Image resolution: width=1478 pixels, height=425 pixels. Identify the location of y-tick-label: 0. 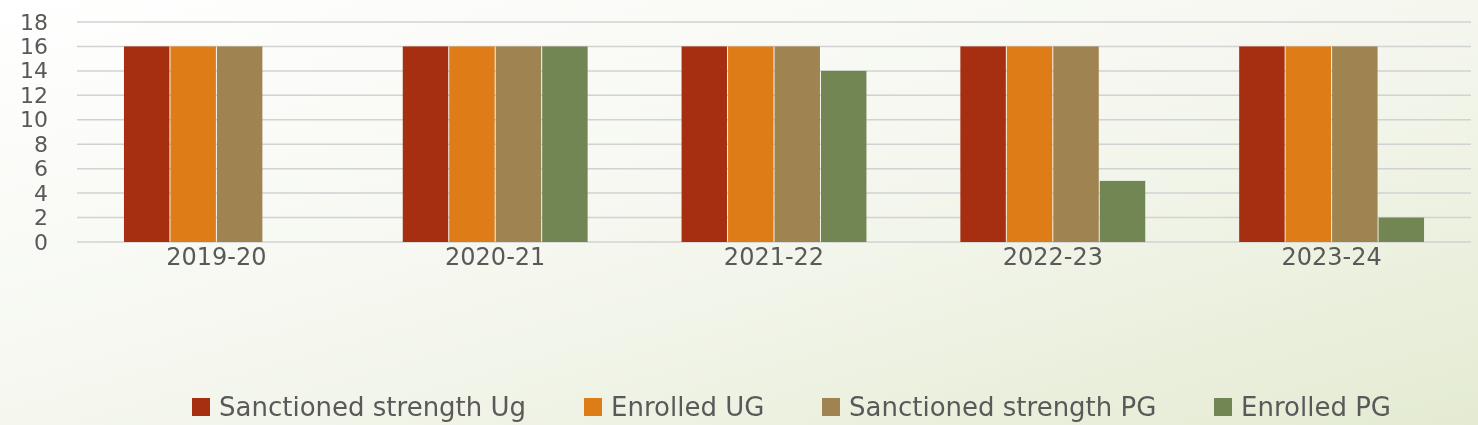
(41, 242).